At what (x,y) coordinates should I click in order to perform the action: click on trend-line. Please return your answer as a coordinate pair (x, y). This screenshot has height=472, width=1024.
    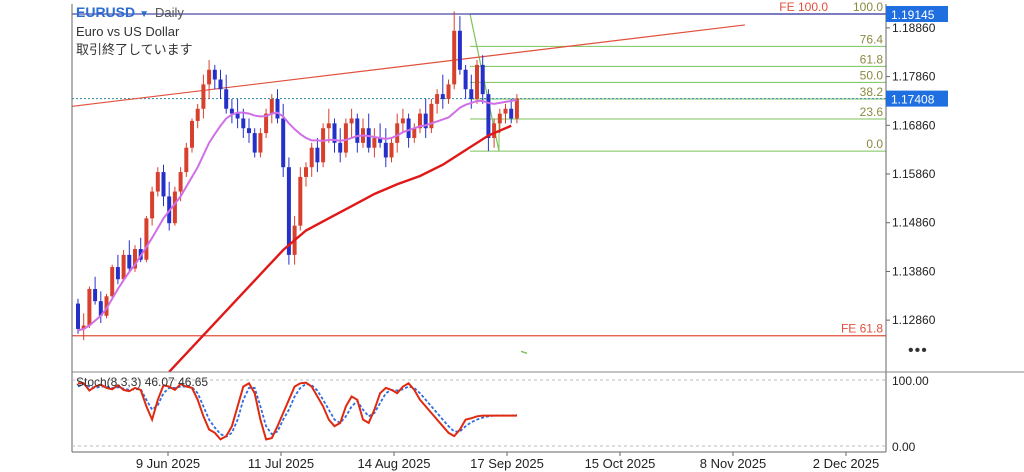
    Looking at the image, I should click on (408, 65).